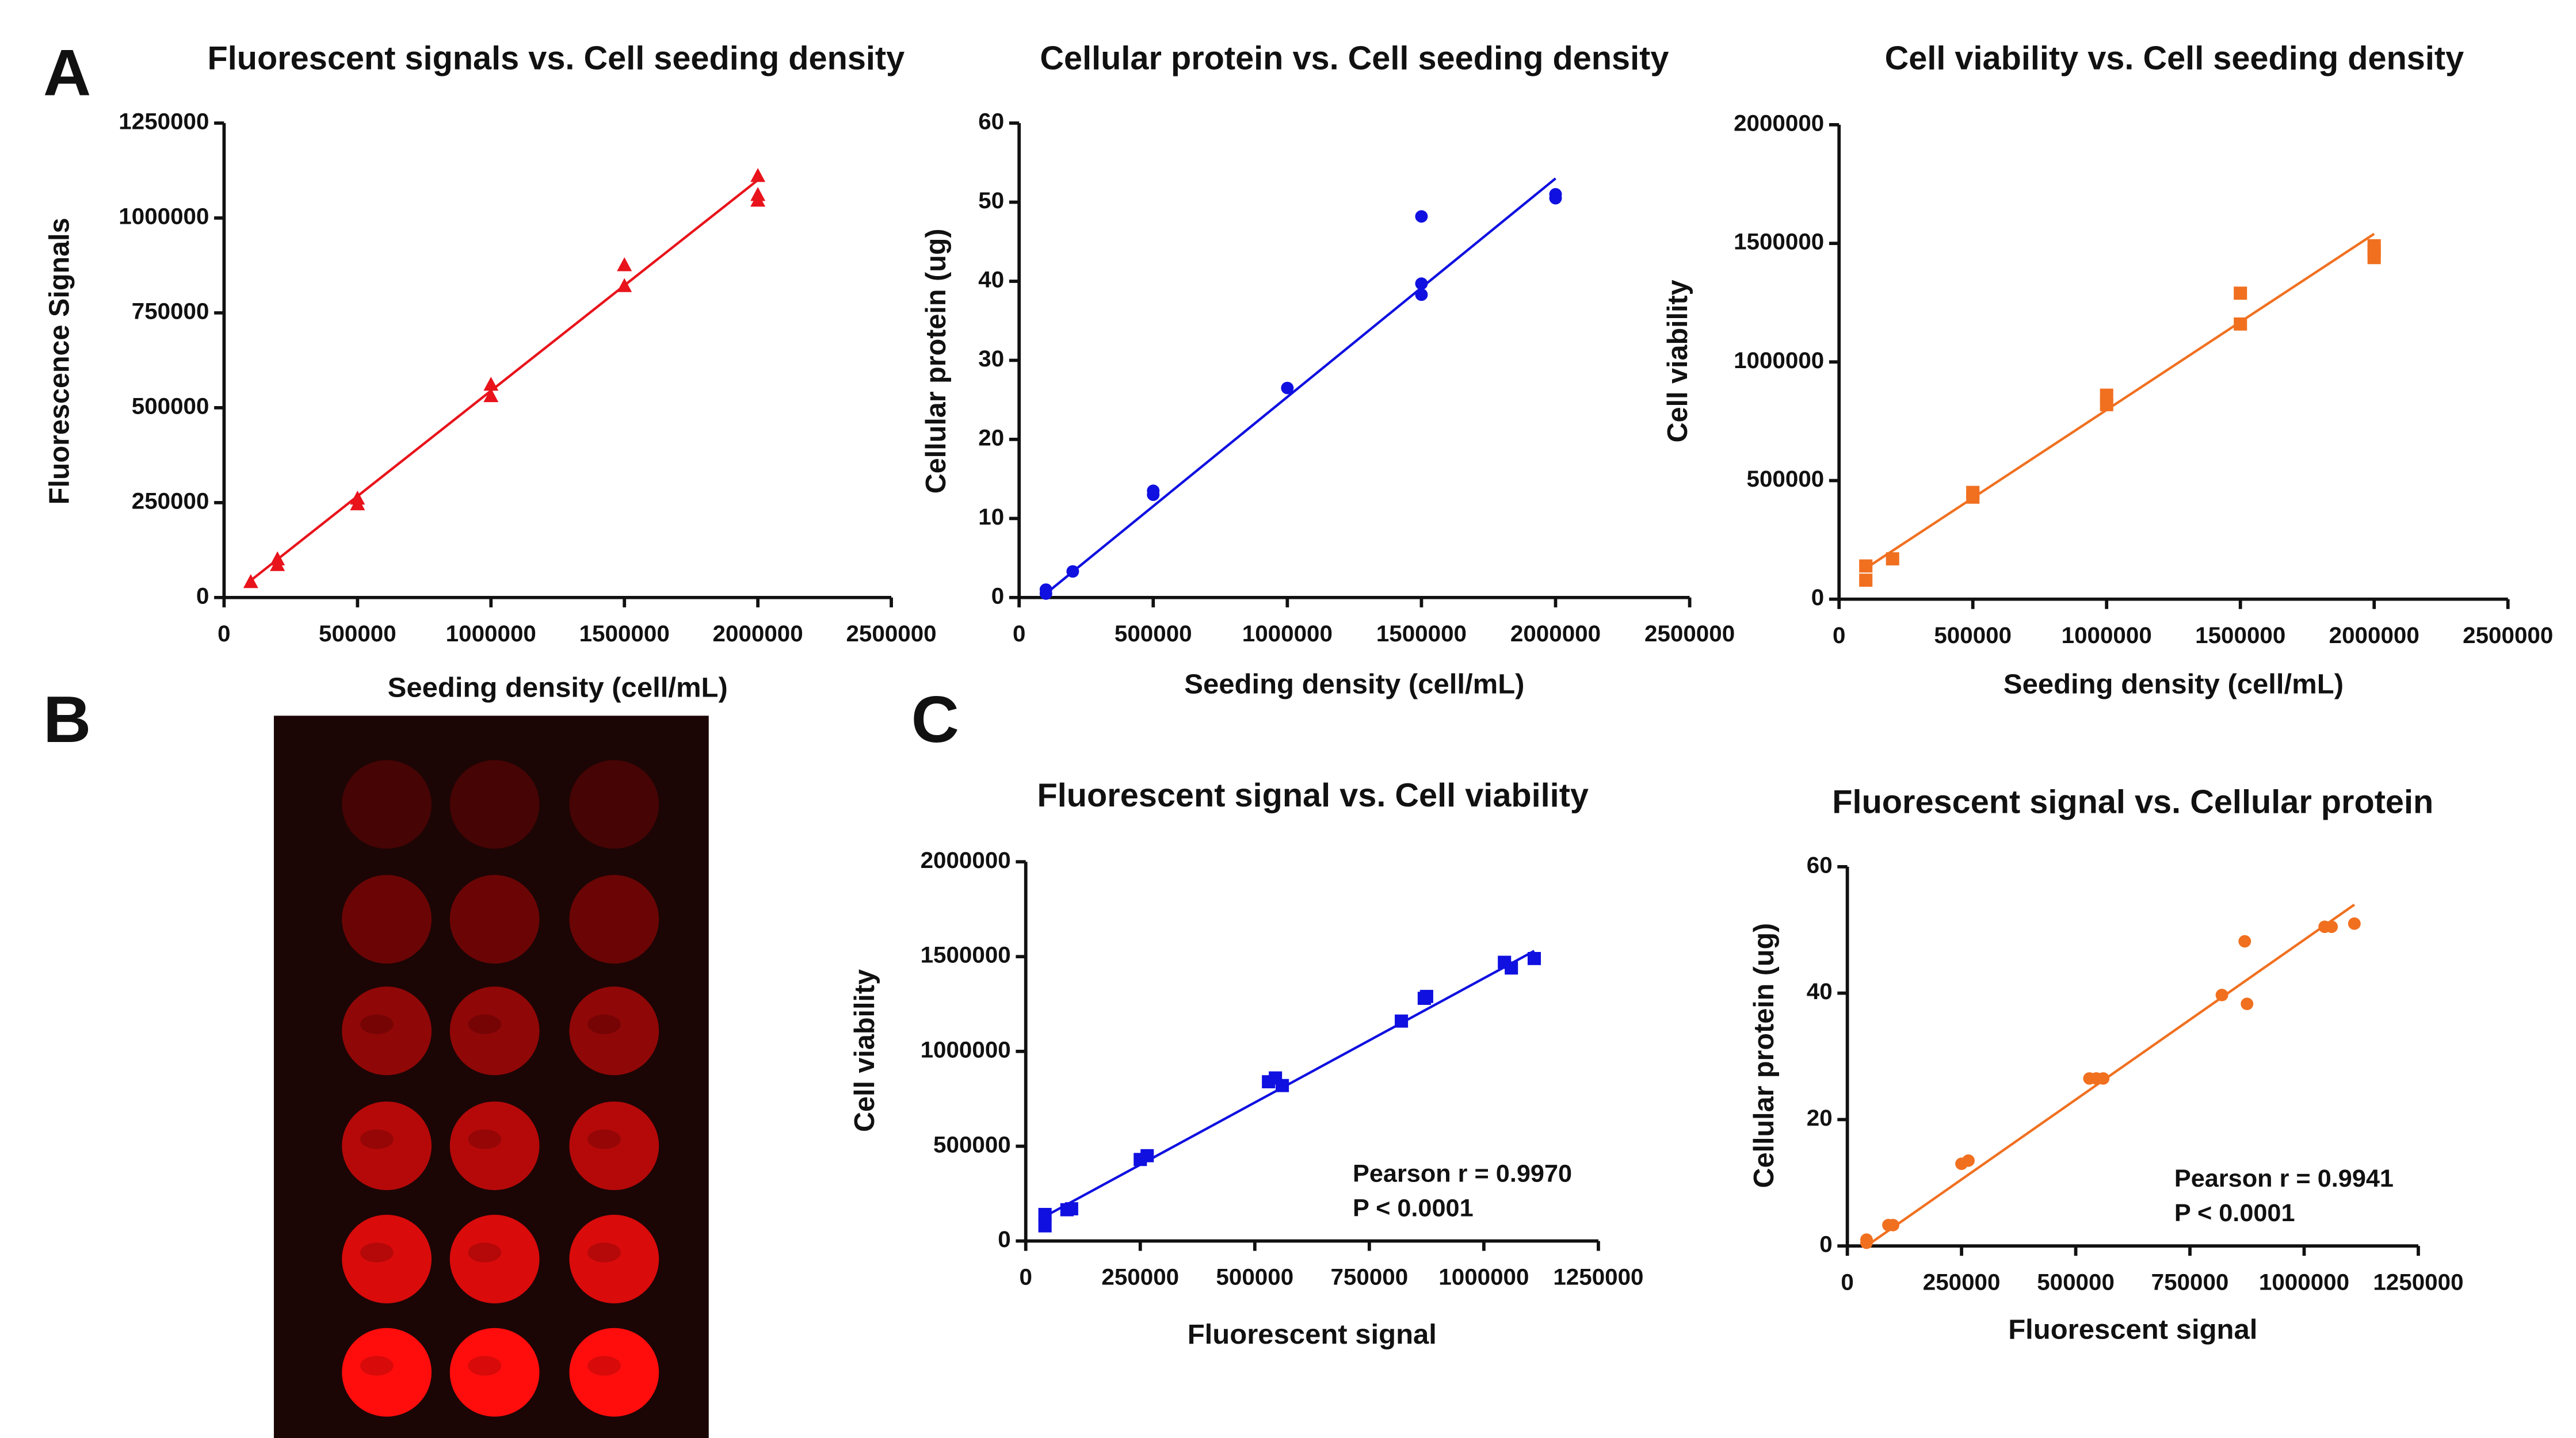 Image resolution: width=2576 pixels, height=1438 pixels. What do you see at coordinates (1677, 361) in the screenshot?
I see `y-axis-label: Cell viability` at bounding box center [1677, 361].